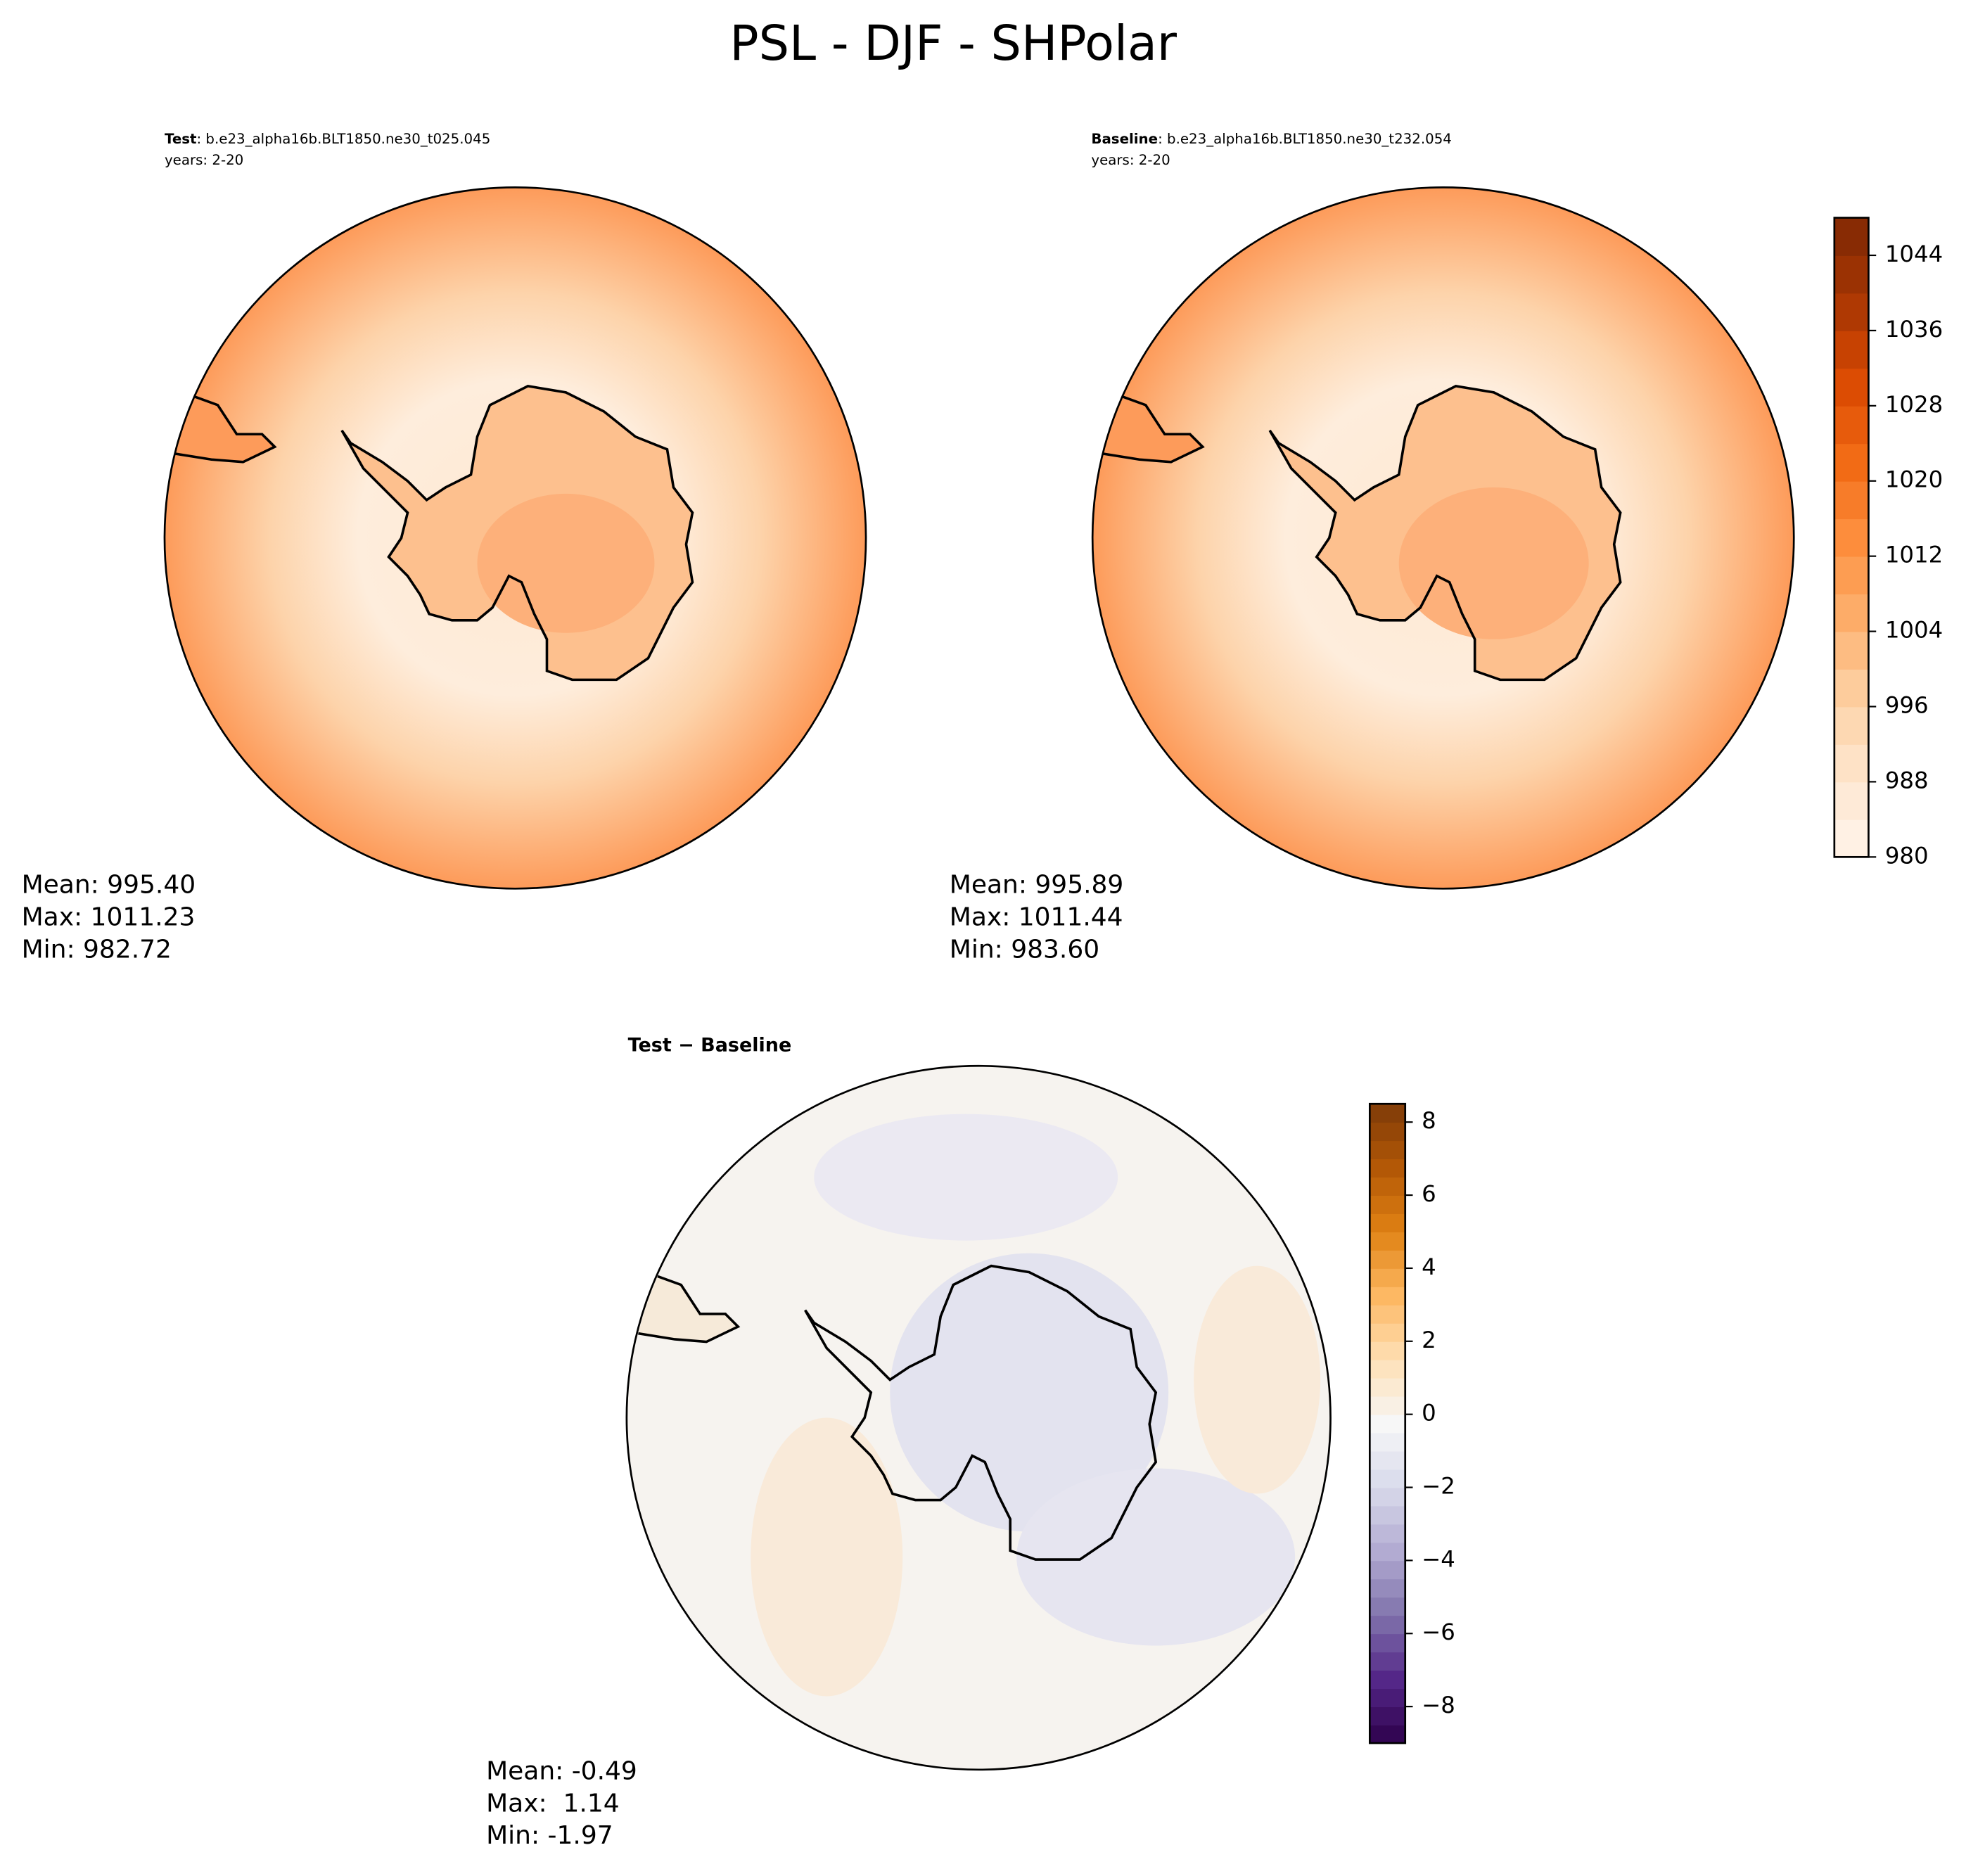  What do you see at coordinates (1429, 1266) in the screenshot?
I see `colorbar-tick-label: 4` at bounding box center [1429, 1266].